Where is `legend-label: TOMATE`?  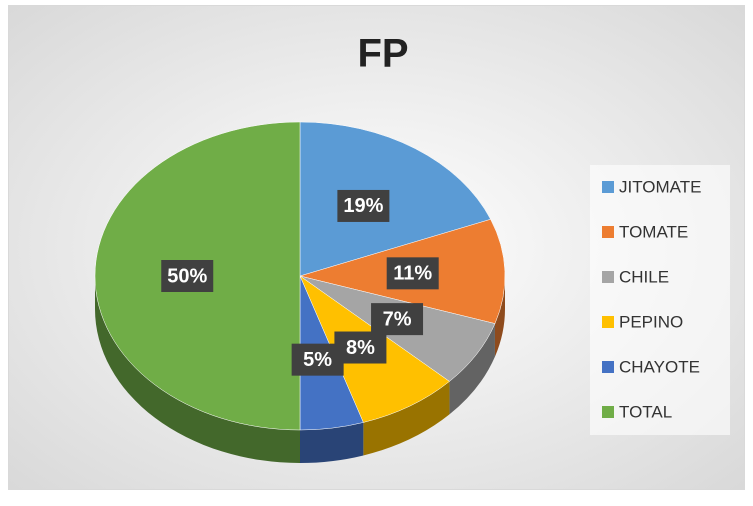
legend-label: TOMATE is located at coordinates (653, 231).